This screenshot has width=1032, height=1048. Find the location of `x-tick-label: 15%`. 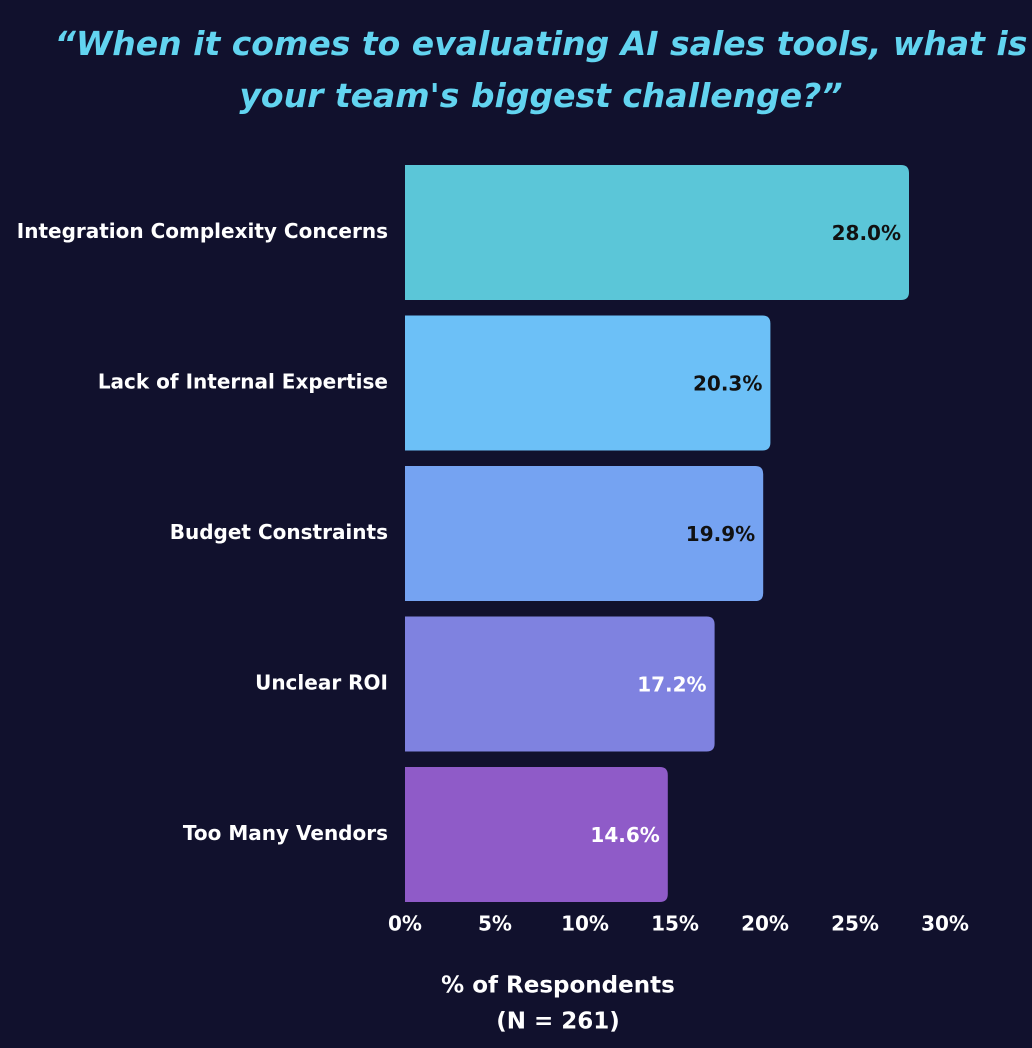

x-tick-label: 15% is located at coordinates (675, 924).